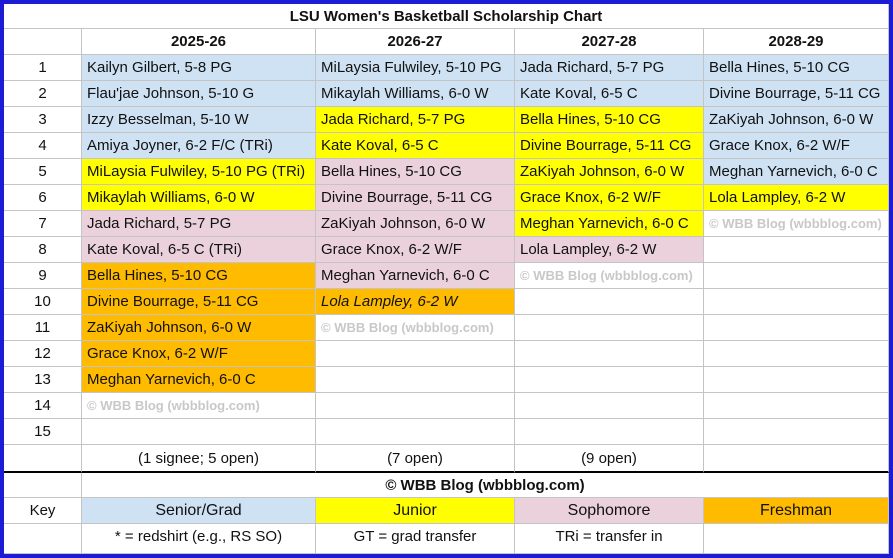 This screenshot has width=893, height=558. What do you see at coordinates (415, 459) in the screenshot?
I see `open-note: (7 open)` at bounding box center [415, 459].